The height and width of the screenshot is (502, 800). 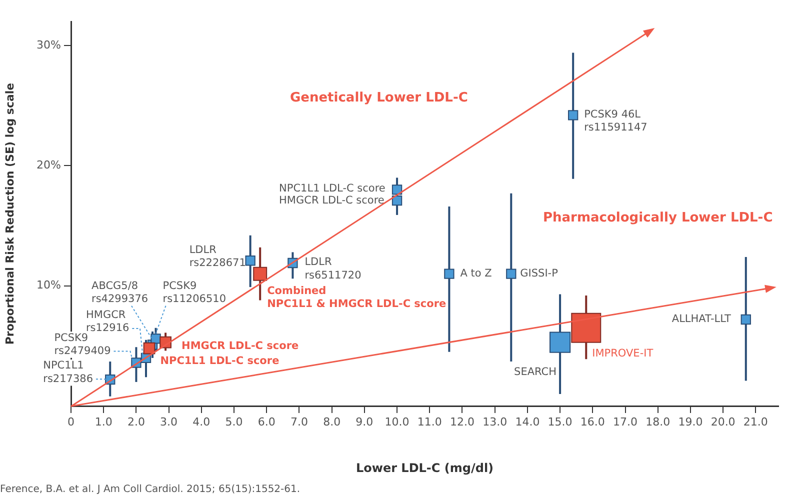 I want to click on x-tick-label: 11.0, so click(x=429, y=421).